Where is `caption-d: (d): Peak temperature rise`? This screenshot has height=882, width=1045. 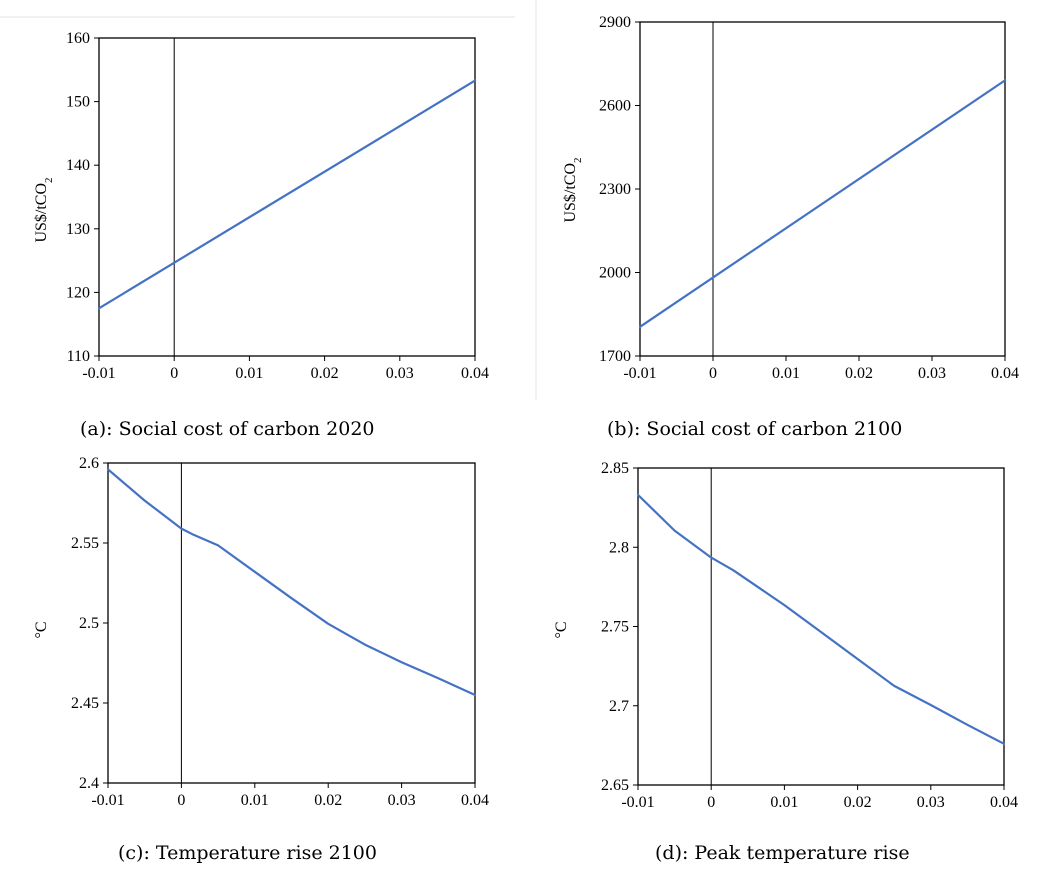 caption-d: (d): Peak temperature rise is located at coordinates (782, 853).